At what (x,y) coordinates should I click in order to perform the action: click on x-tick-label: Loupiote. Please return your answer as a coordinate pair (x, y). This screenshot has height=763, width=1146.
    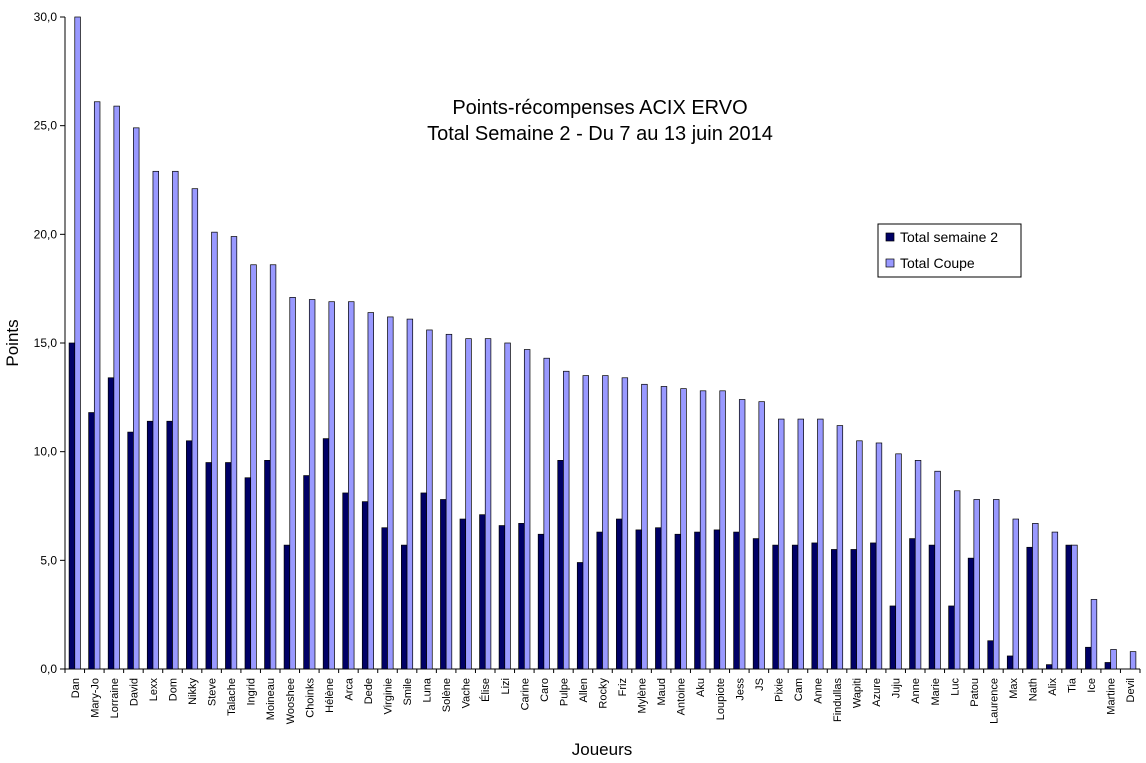
    Looking at the image, I should click on (721, 699).